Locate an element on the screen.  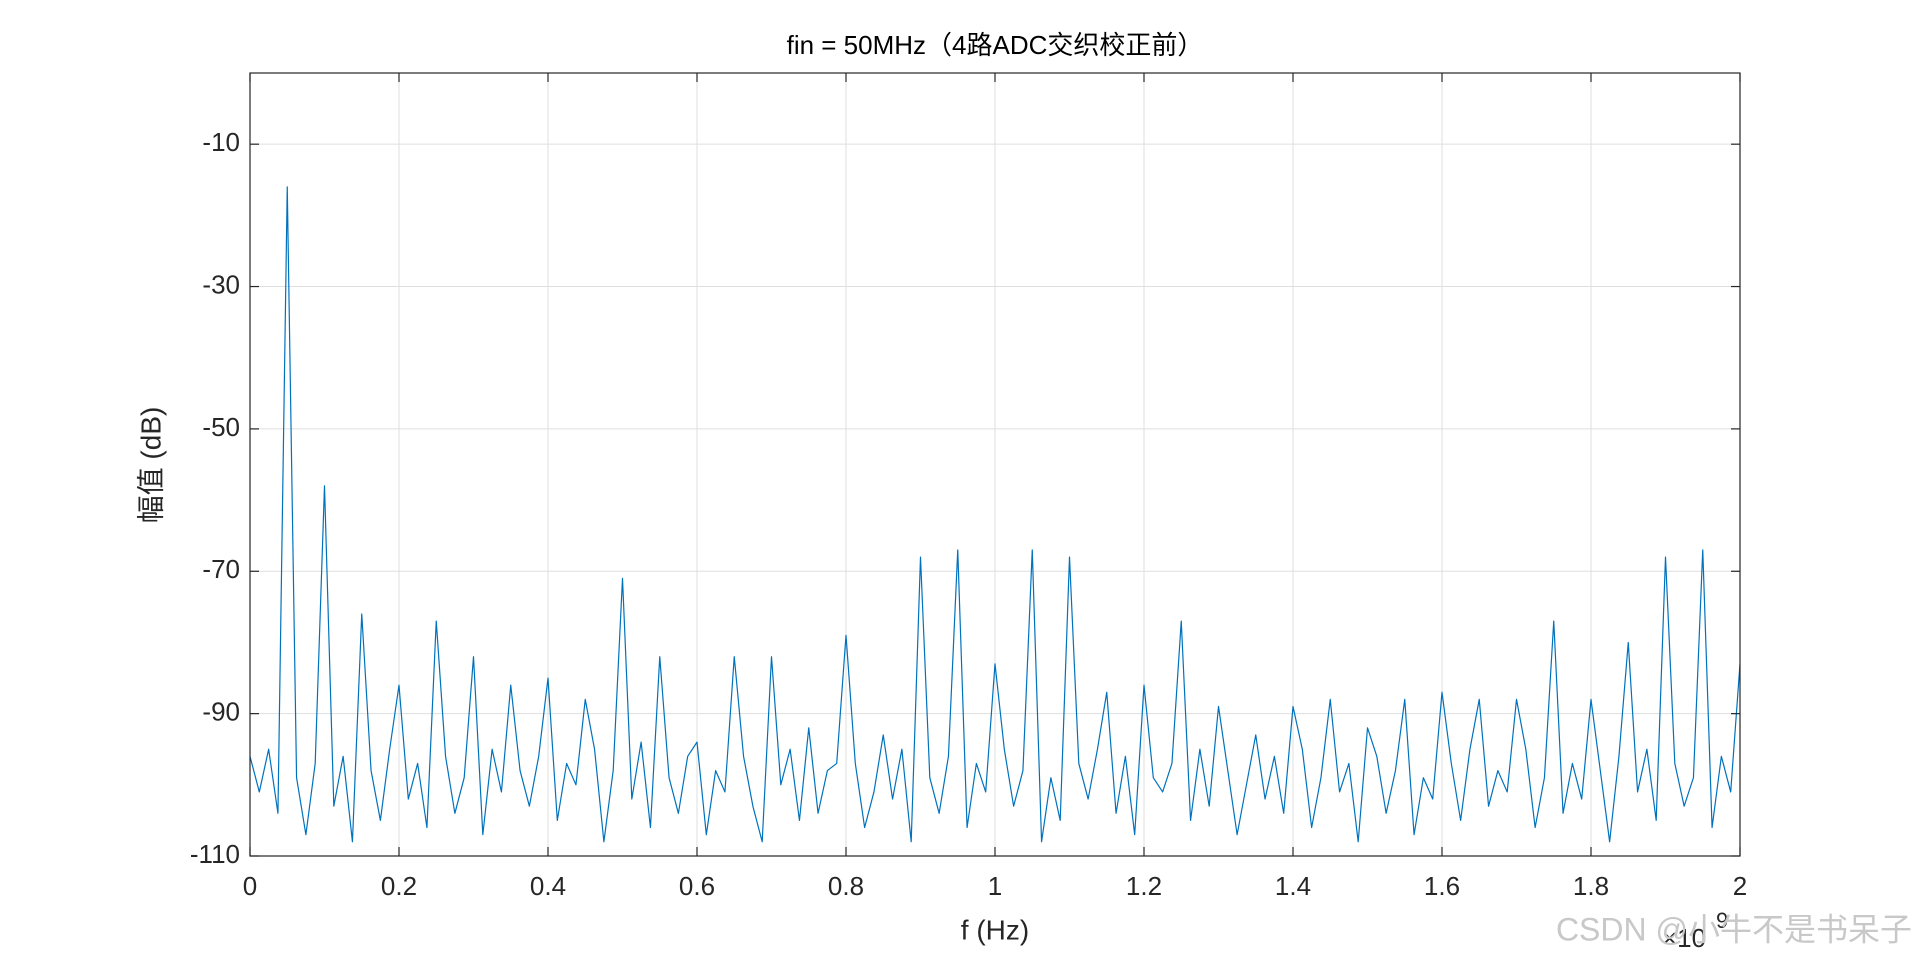
y-axis-label: 幅值 (dB) is located at coordinates (150, 465).